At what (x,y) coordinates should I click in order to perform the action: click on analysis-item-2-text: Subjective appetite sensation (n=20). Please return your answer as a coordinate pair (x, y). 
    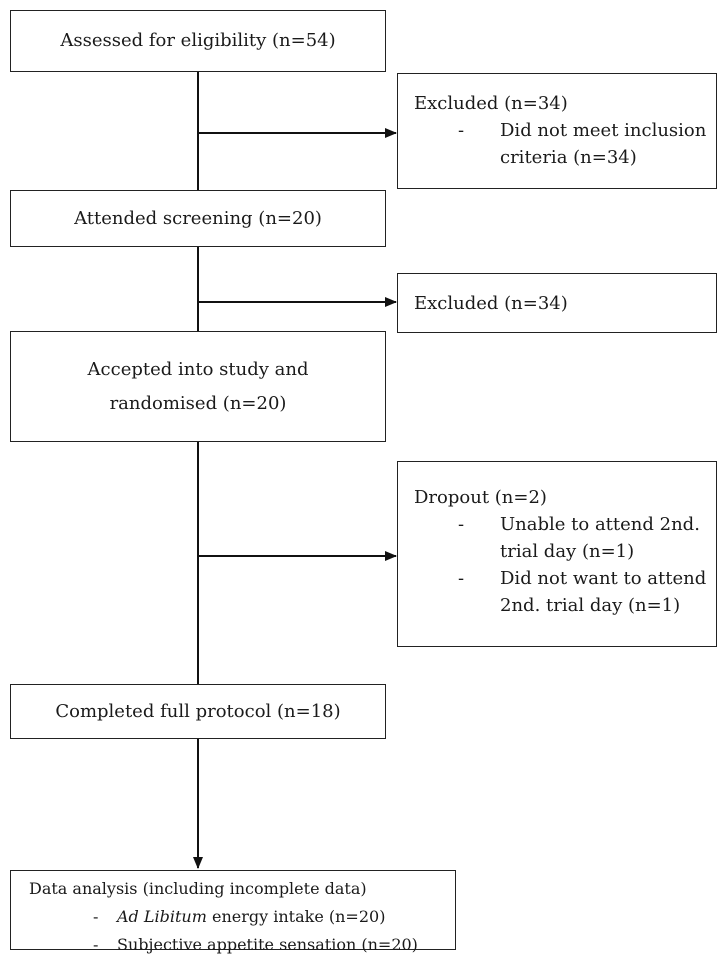
    Looking at the image, I should click on (267, 944).